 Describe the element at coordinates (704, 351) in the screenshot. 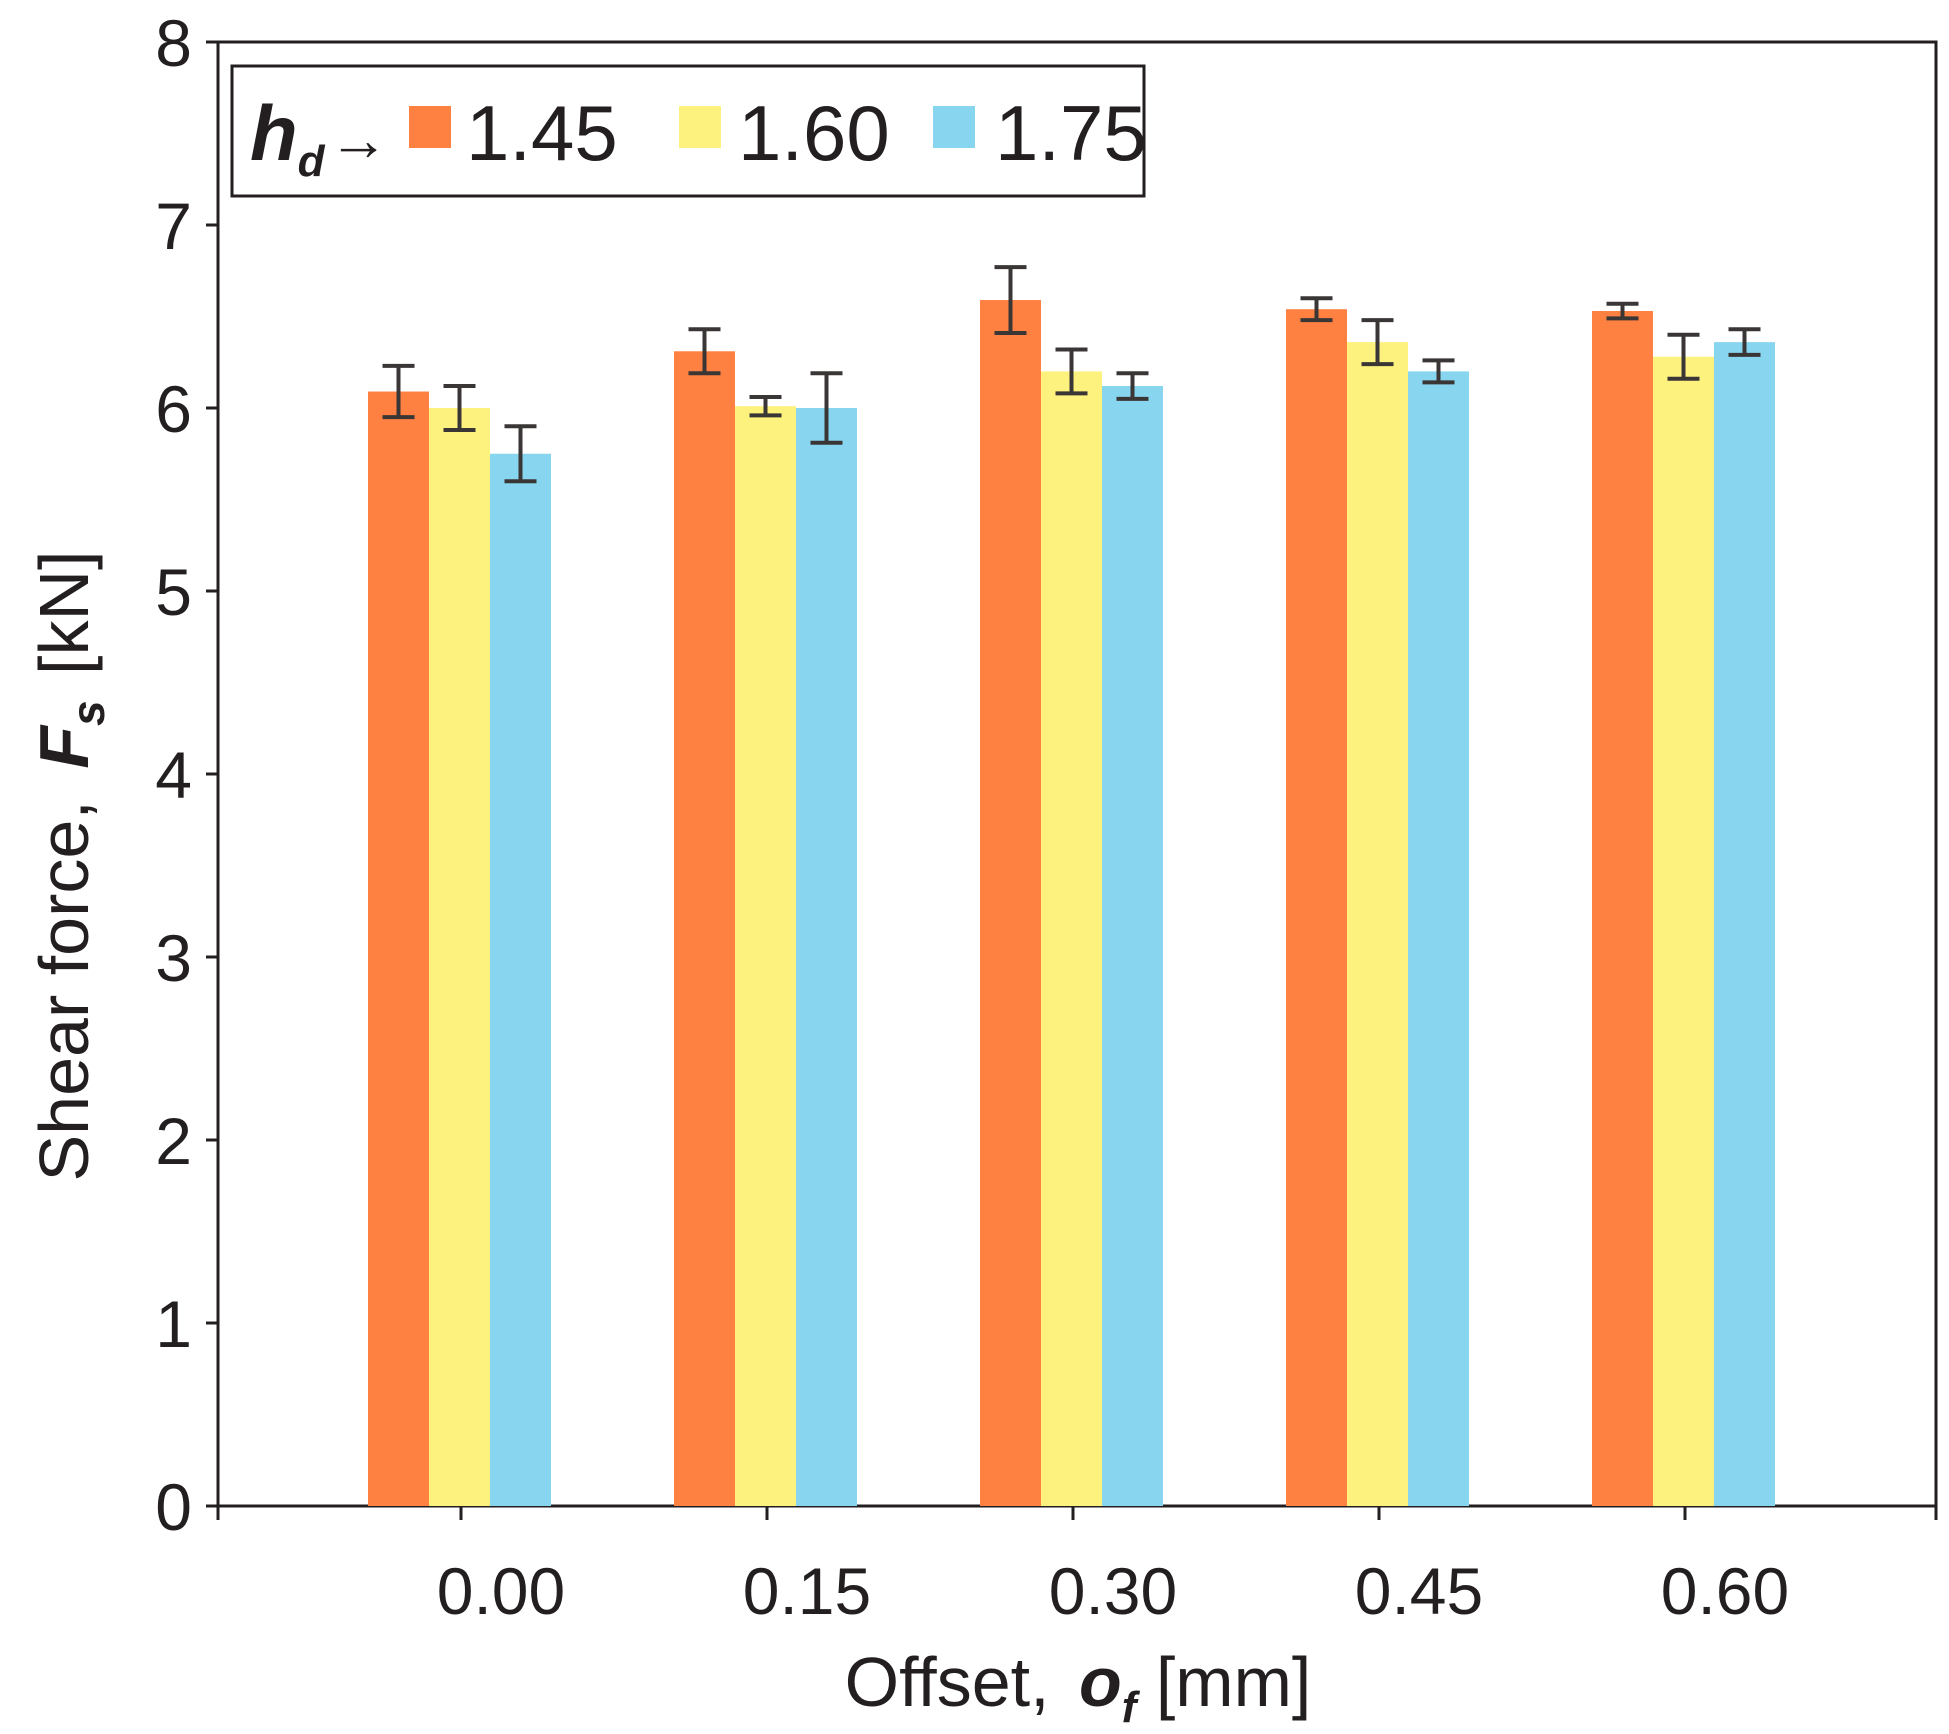

I see `error-bar-1.45-0.15` at that location.